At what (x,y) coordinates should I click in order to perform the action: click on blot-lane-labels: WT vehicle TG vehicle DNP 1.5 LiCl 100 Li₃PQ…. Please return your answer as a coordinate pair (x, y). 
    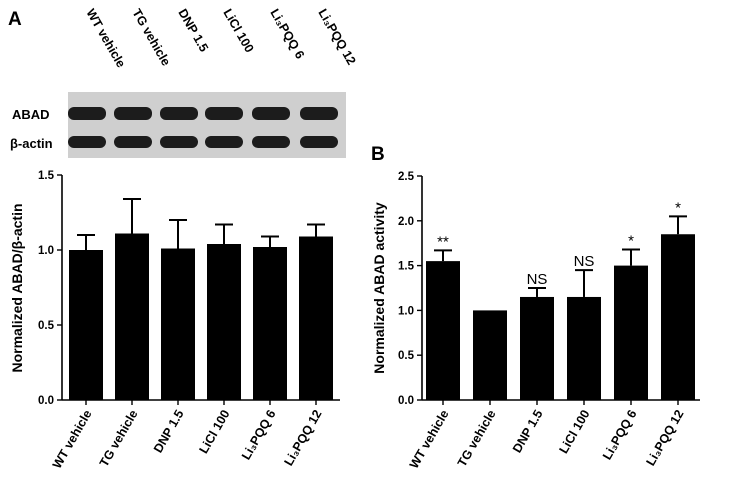
    Looking at the image, I should click on (220, 39).